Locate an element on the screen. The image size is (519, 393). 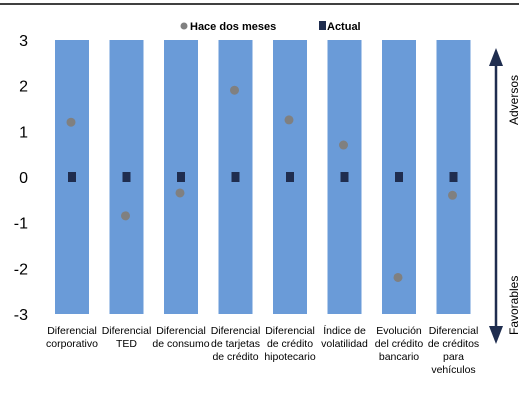
side-indicator: Adversos Favorables is located at coordinates (504, 196).